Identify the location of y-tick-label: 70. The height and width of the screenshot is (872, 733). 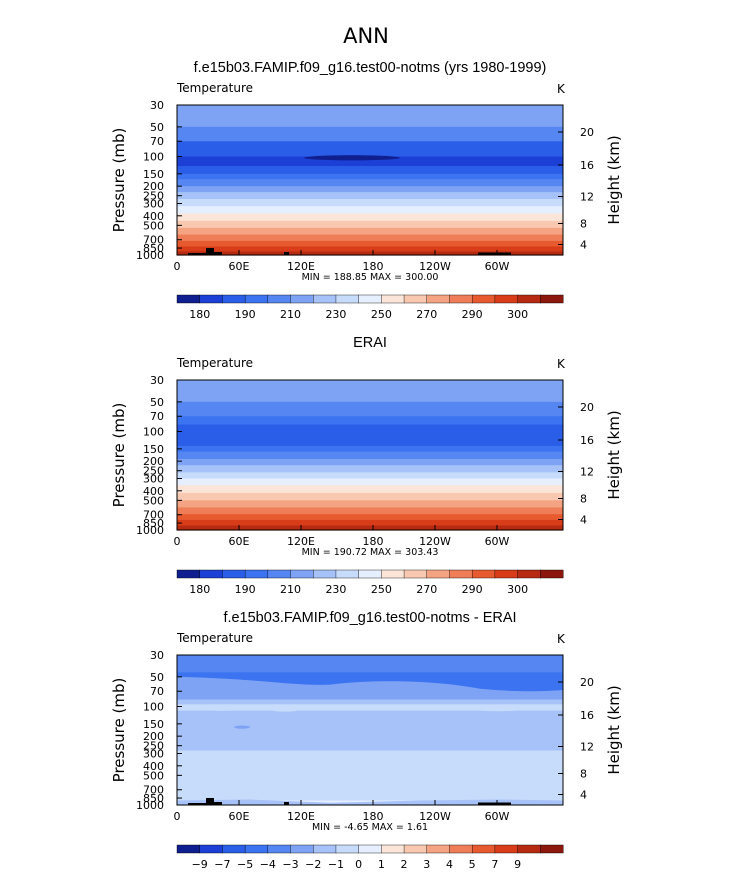
(157, 416).